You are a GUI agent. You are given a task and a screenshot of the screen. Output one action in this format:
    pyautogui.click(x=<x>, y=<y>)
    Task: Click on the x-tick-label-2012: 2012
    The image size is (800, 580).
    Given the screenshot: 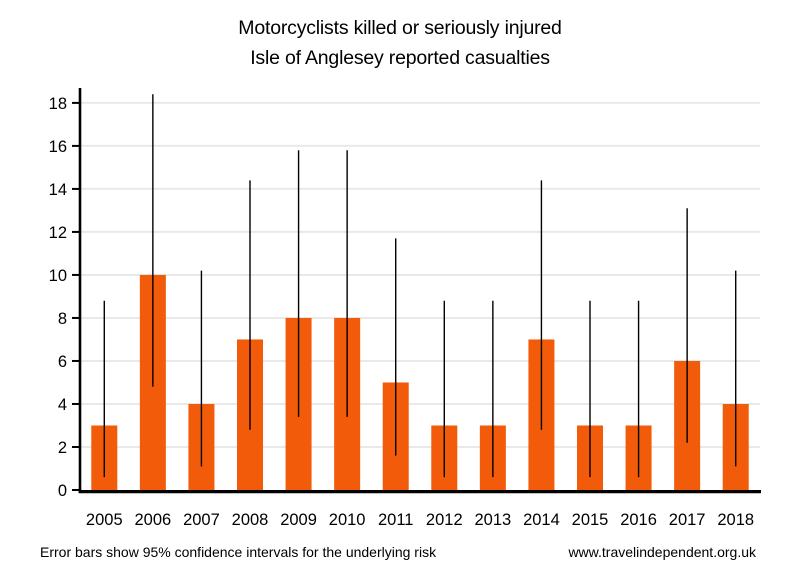 What is the action you would take?
    pyautogui.click(x=444, y=520)
    